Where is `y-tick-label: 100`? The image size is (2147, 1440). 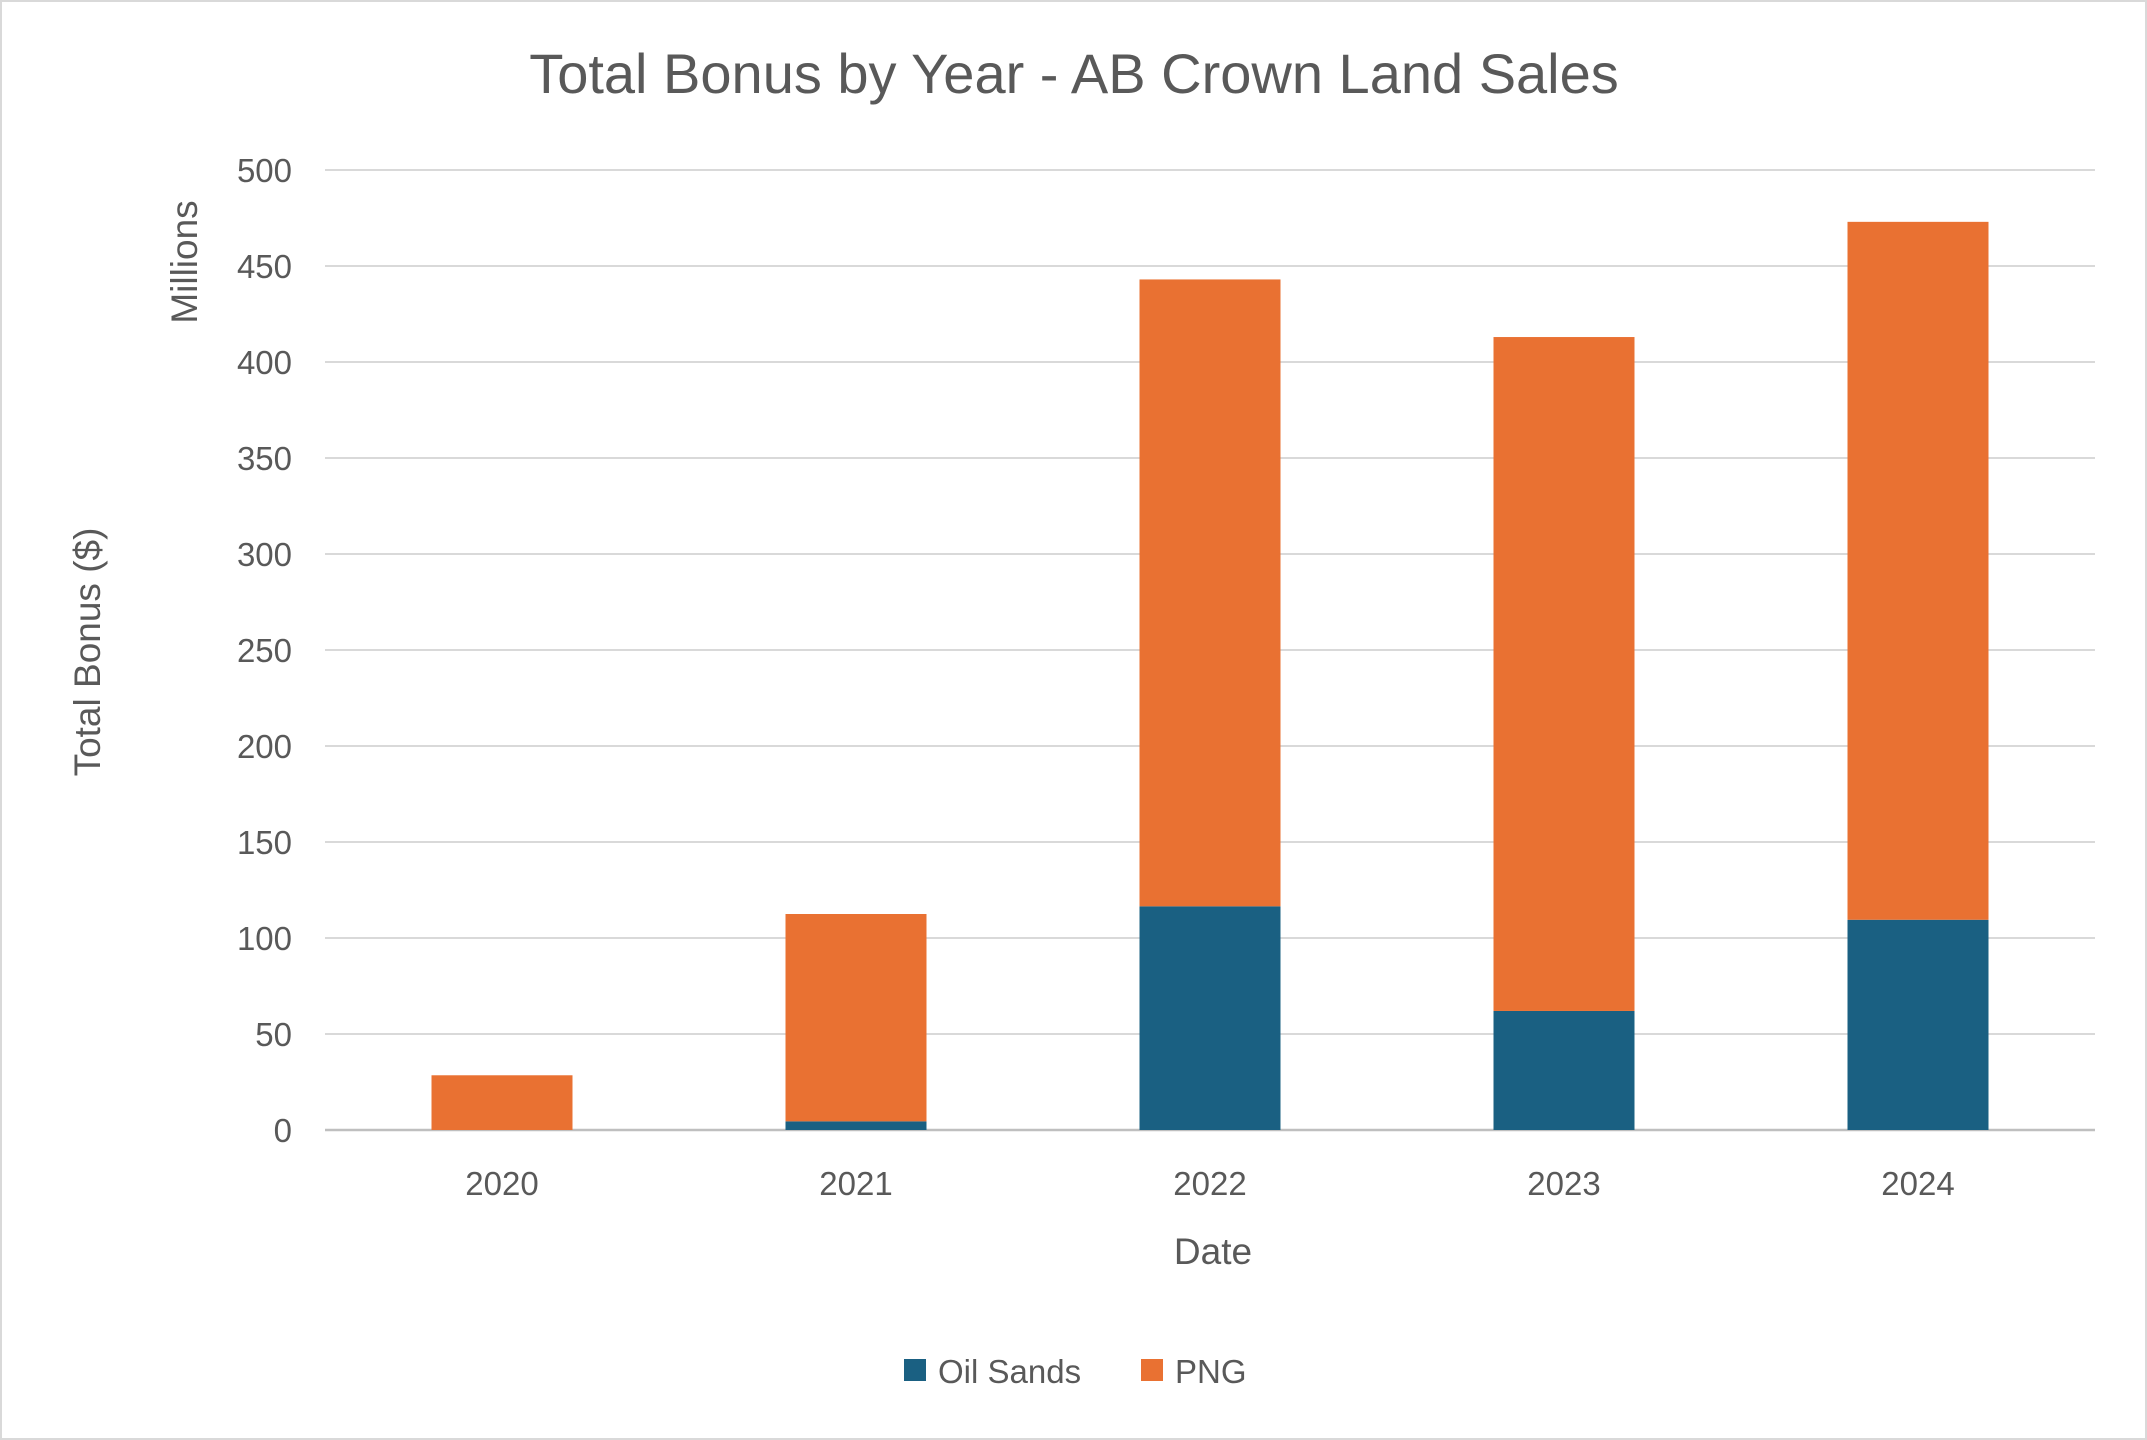
y-tick-label: 100 is located at coordinates (264, 938).